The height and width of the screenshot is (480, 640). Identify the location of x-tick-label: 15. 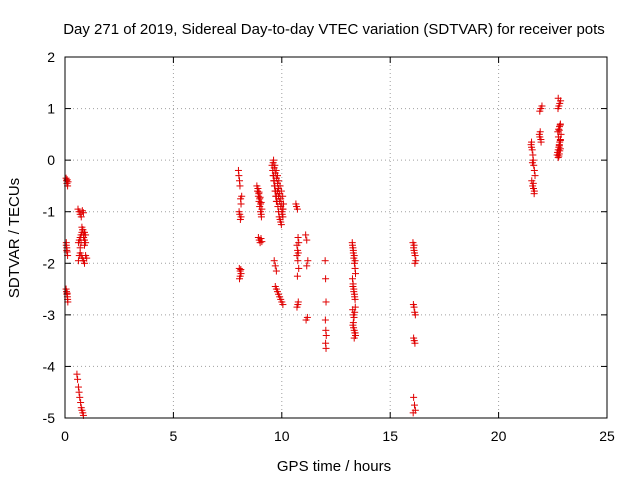
(390, 436).